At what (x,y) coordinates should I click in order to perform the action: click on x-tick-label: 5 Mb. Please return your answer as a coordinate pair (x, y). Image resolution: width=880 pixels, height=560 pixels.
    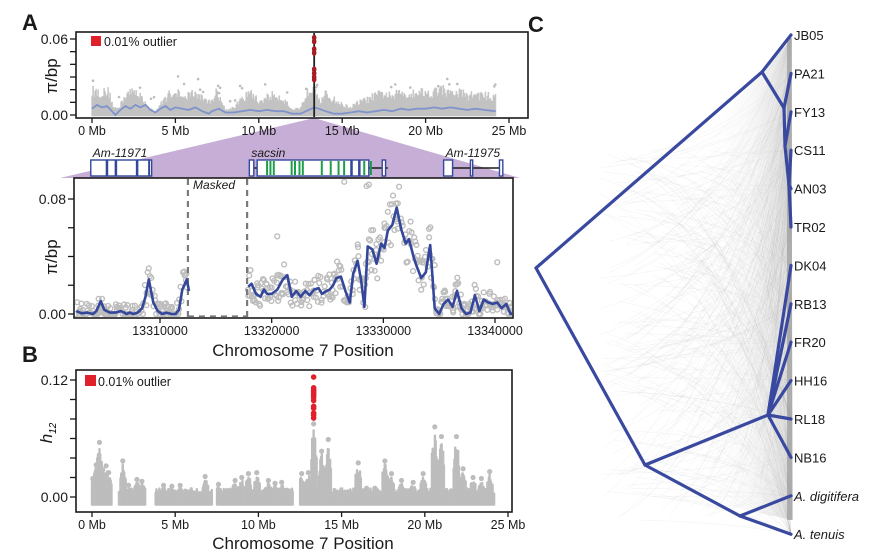
    Looking at the image, I should click on (176, 131).